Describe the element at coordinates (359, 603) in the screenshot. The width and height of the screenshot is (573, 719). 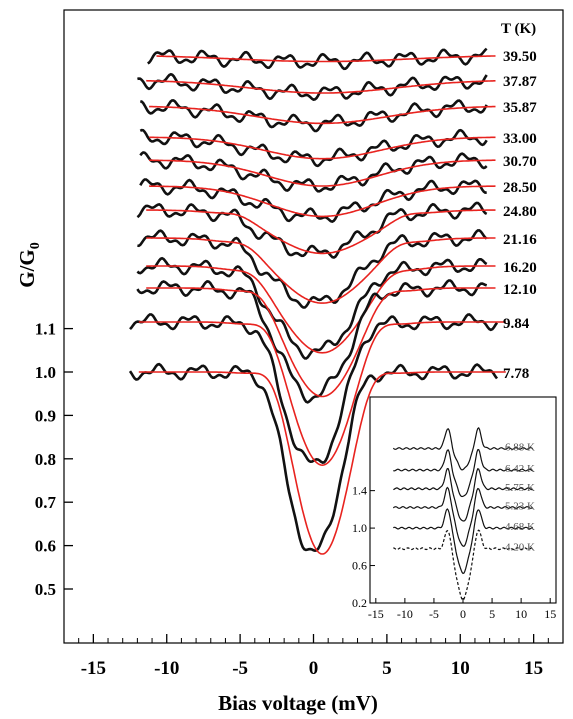
I see `inset-y-tick-label: 0.2` at that location.